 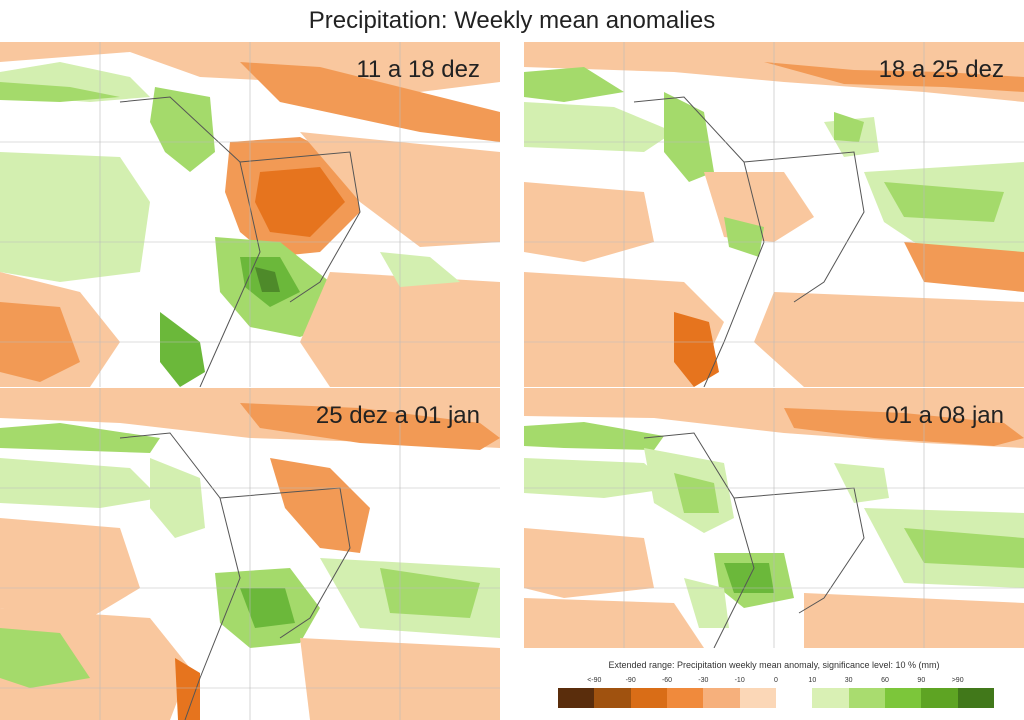 I want to click on panel-period-label: 25 dez a 01 jan, so click(x=397, y=415).